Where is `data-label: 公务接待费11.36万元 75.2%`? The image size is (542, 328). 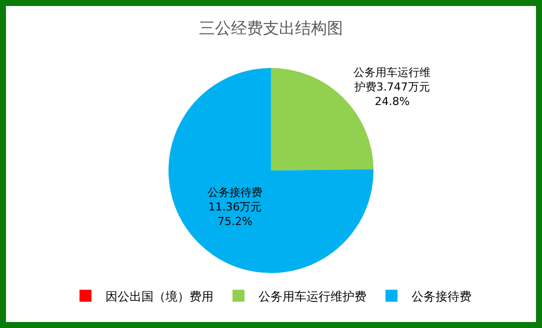 data-label: 公务接待费11.36万元 75.2% is located at coordinates (234, 207).